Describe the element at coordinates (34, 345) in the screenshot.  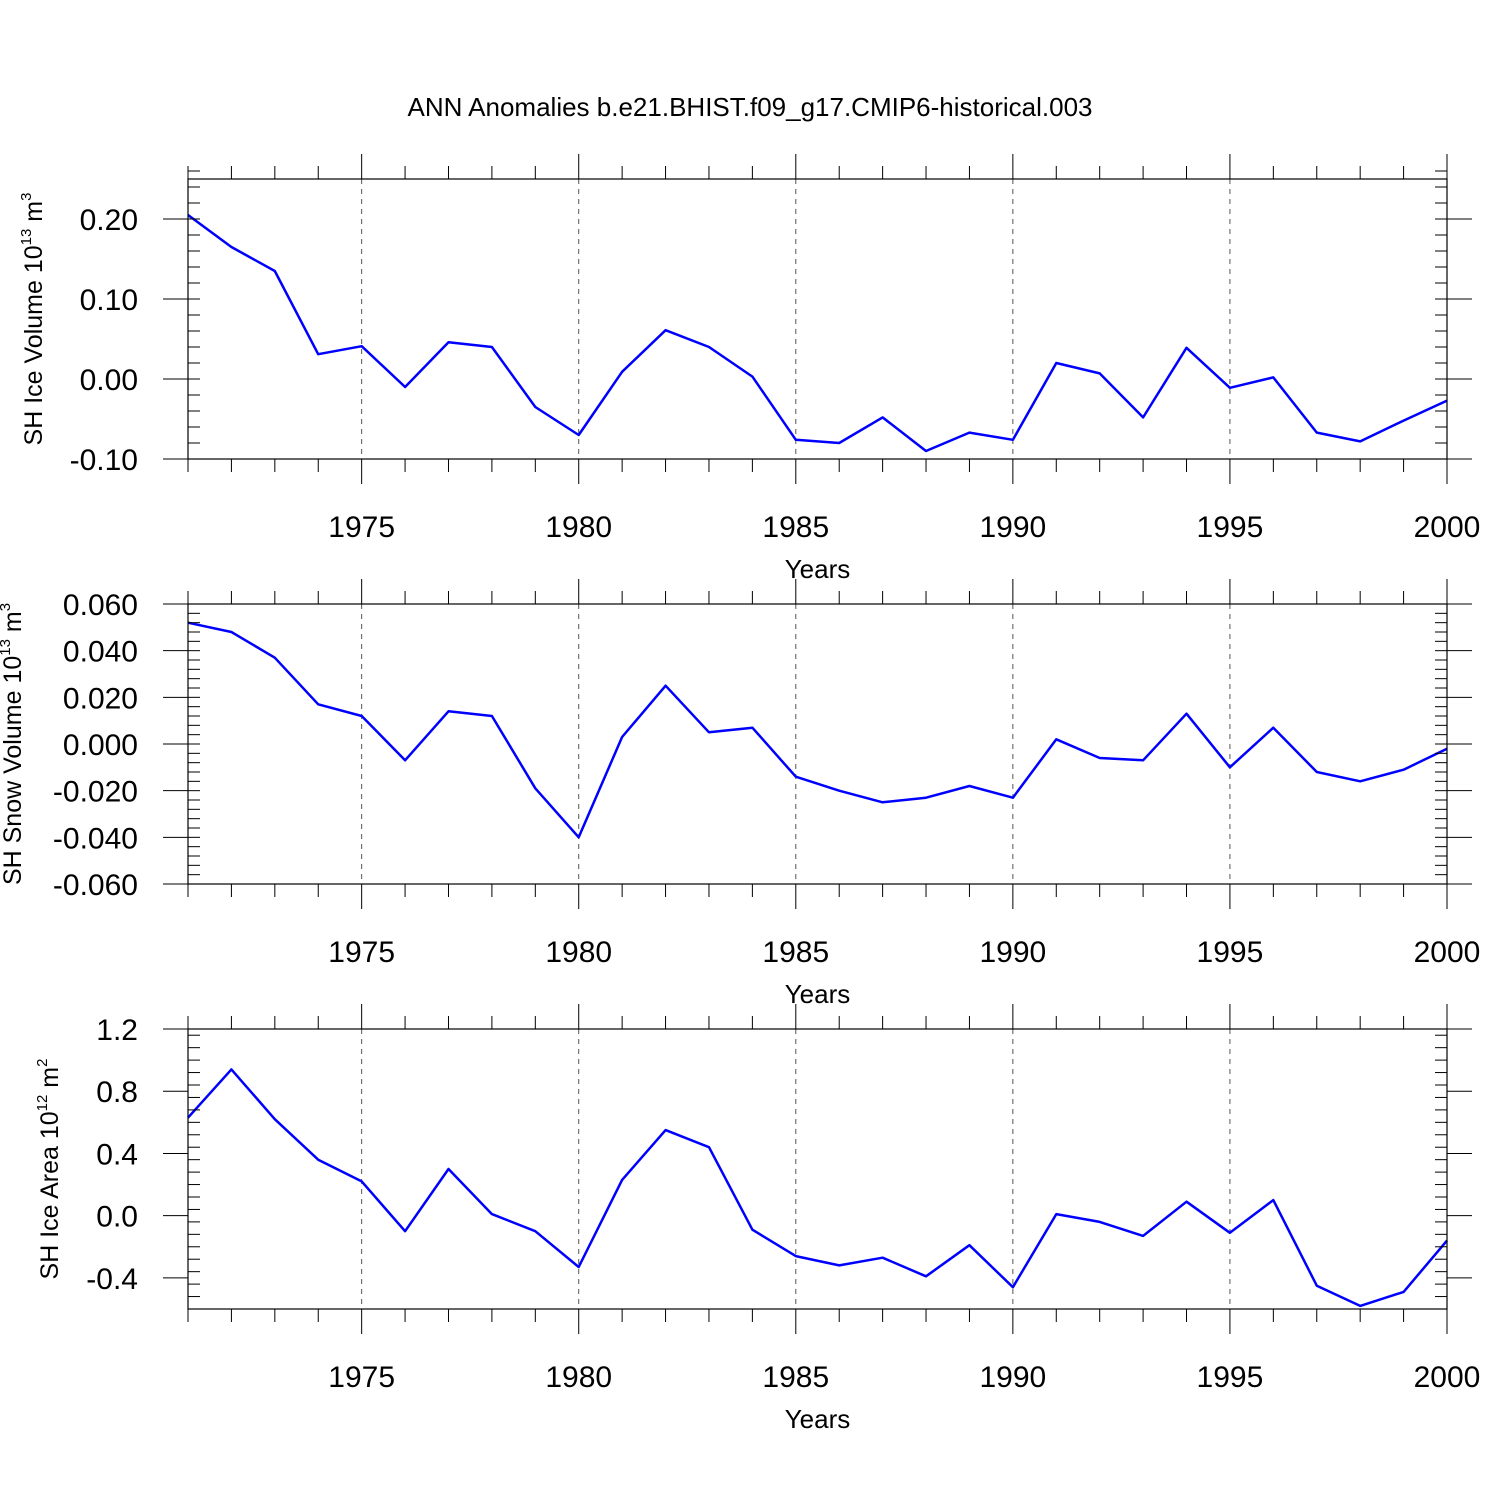
I see `y-axis-label-text: SH Ice Volume 10` at that location.